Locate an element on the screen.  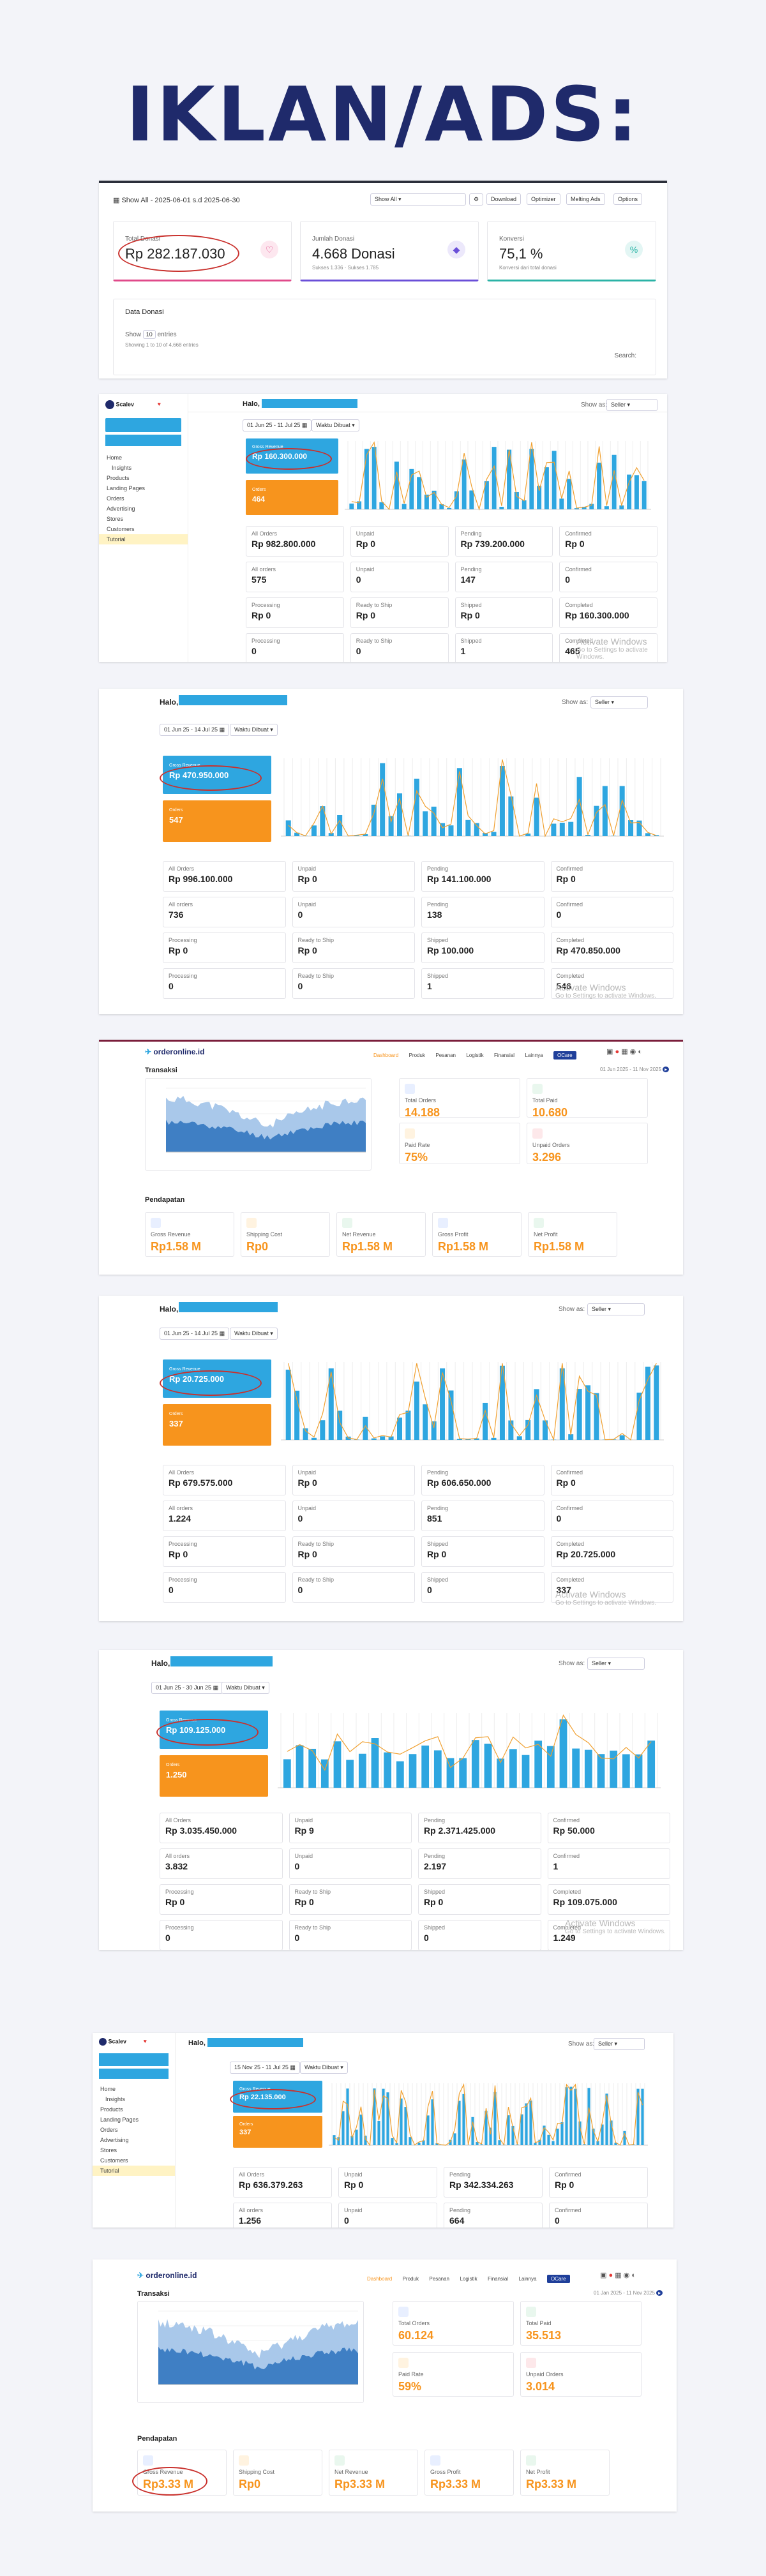
date-range-picker: 01 Jun 25 - 30 Jun 25 ▦ is located at coordinates (187, 1688).